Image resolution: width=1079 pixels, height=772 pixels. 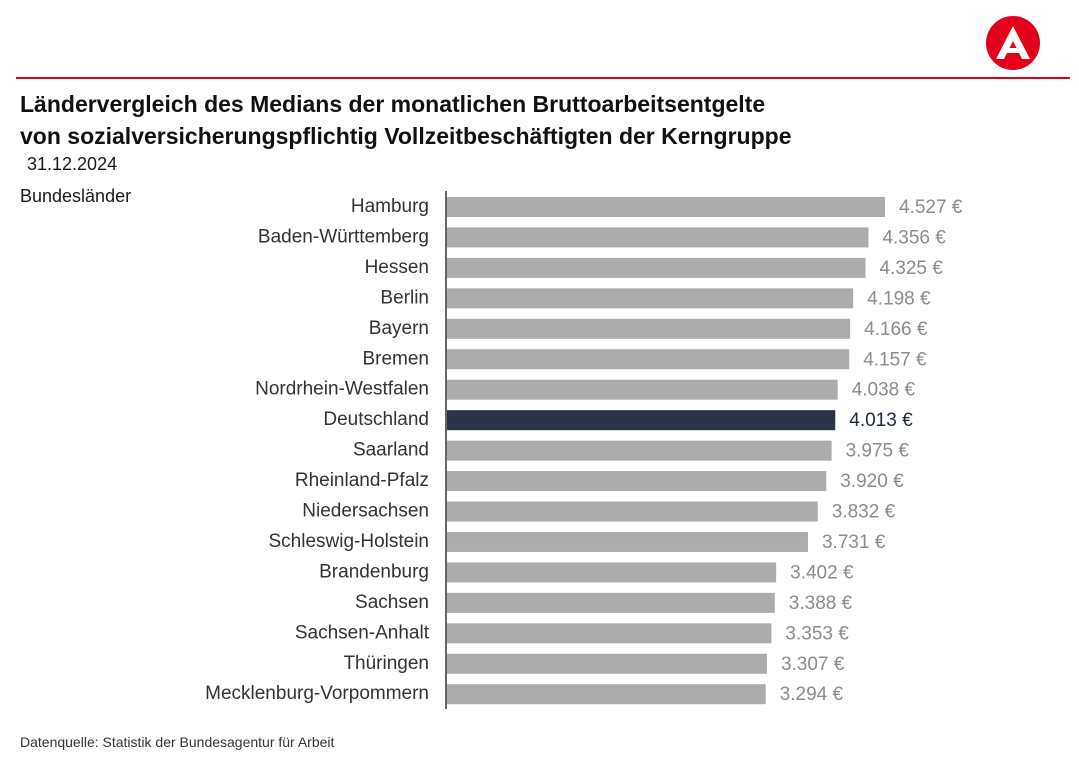 I want to click on category-label: Mecklenburg-Vorpommern, so click(x=317, y=693).